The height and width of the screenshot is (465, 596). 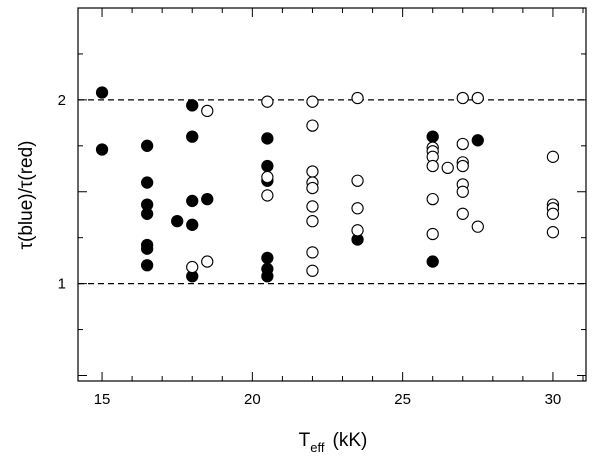 What do you see at coordinates (402, 399) in the screenshot?
I see `x-tick-label: 25` at bounding box center [402, 399].